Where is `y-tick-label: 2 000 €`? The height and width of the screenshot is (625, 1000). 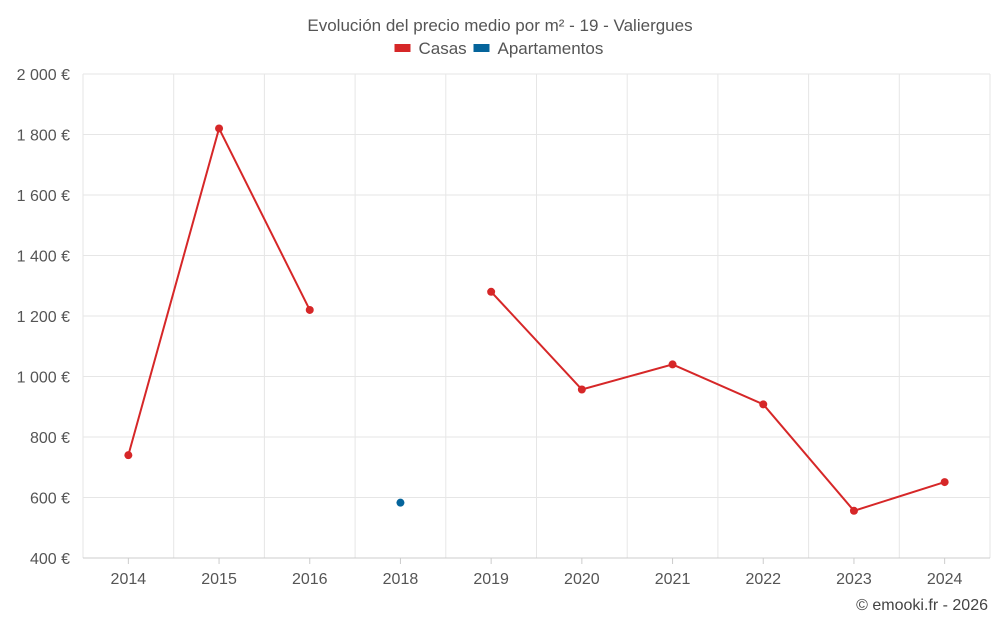 y-tick-label: 2 000 € is located at coordinates (43, 75).